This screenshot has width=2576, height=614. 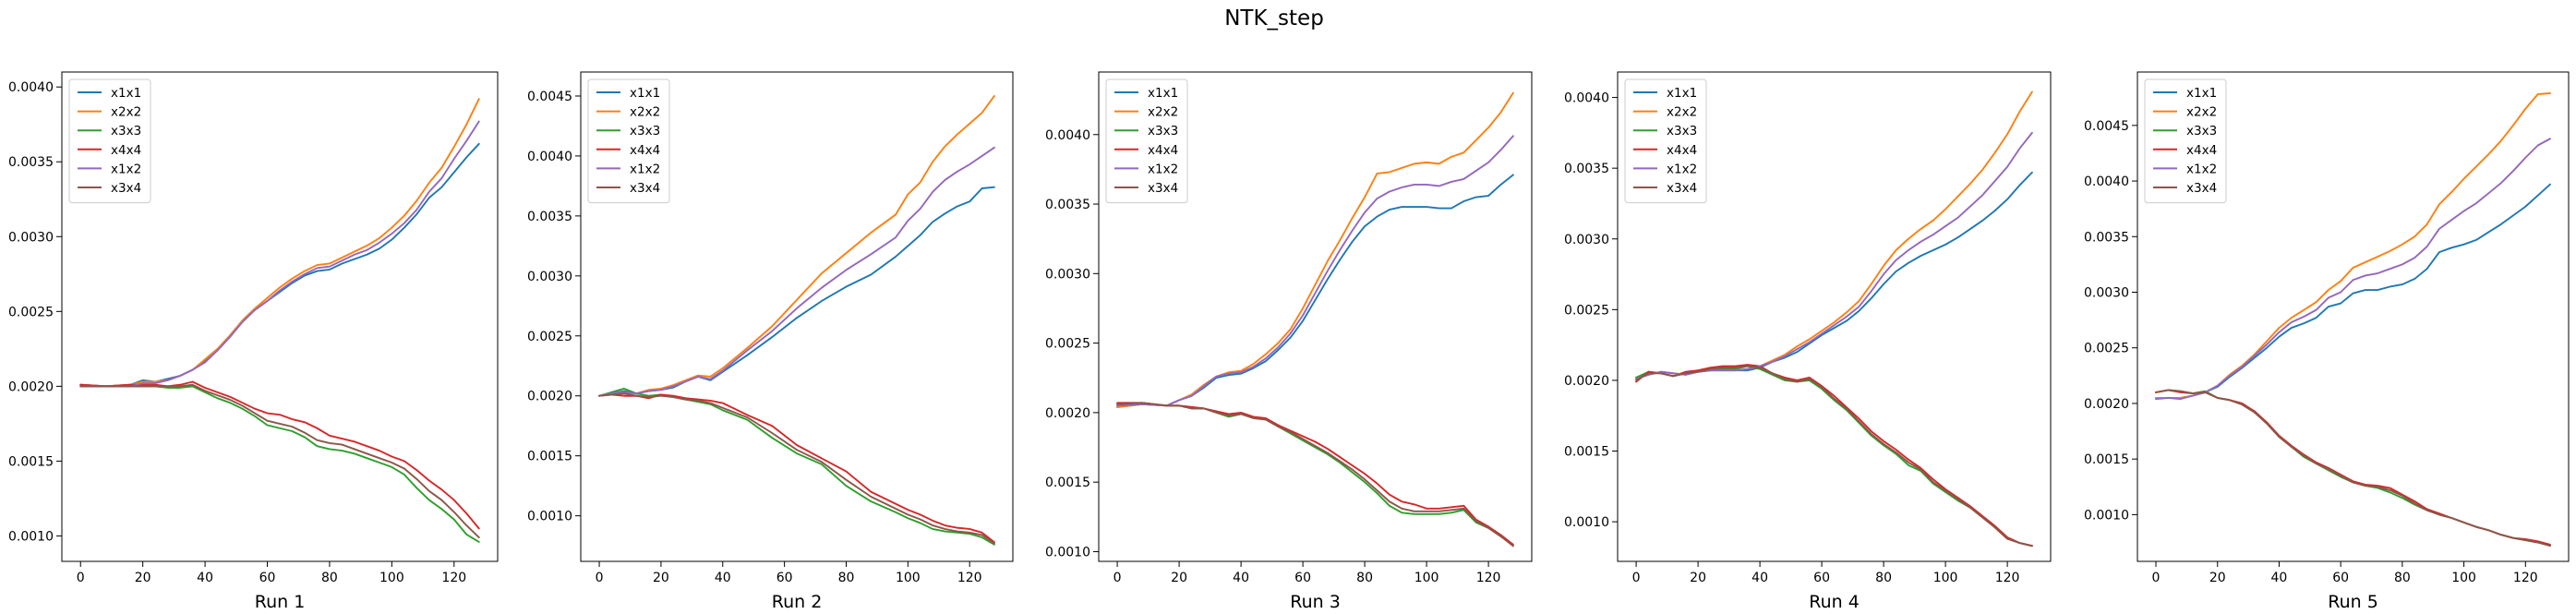 What do you see at coordinates (329, 578) in the screenshot?
I see `x-tick-label: 80` at bounding box center [329, 578].